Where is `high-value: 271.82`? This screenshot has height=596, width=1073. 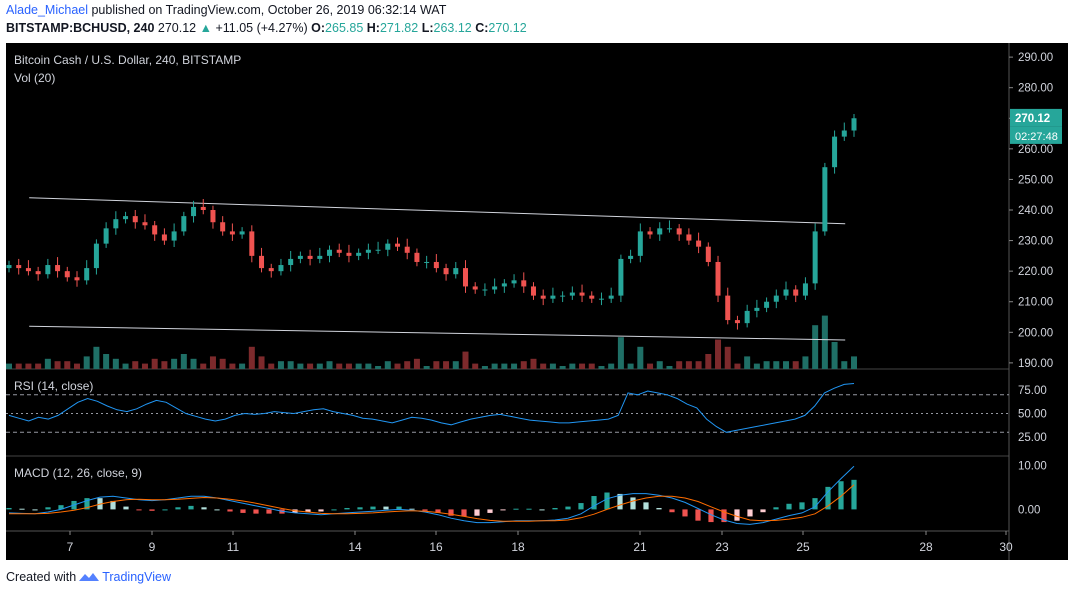 high-value: 271.82 is located at coordinates (399, 28).